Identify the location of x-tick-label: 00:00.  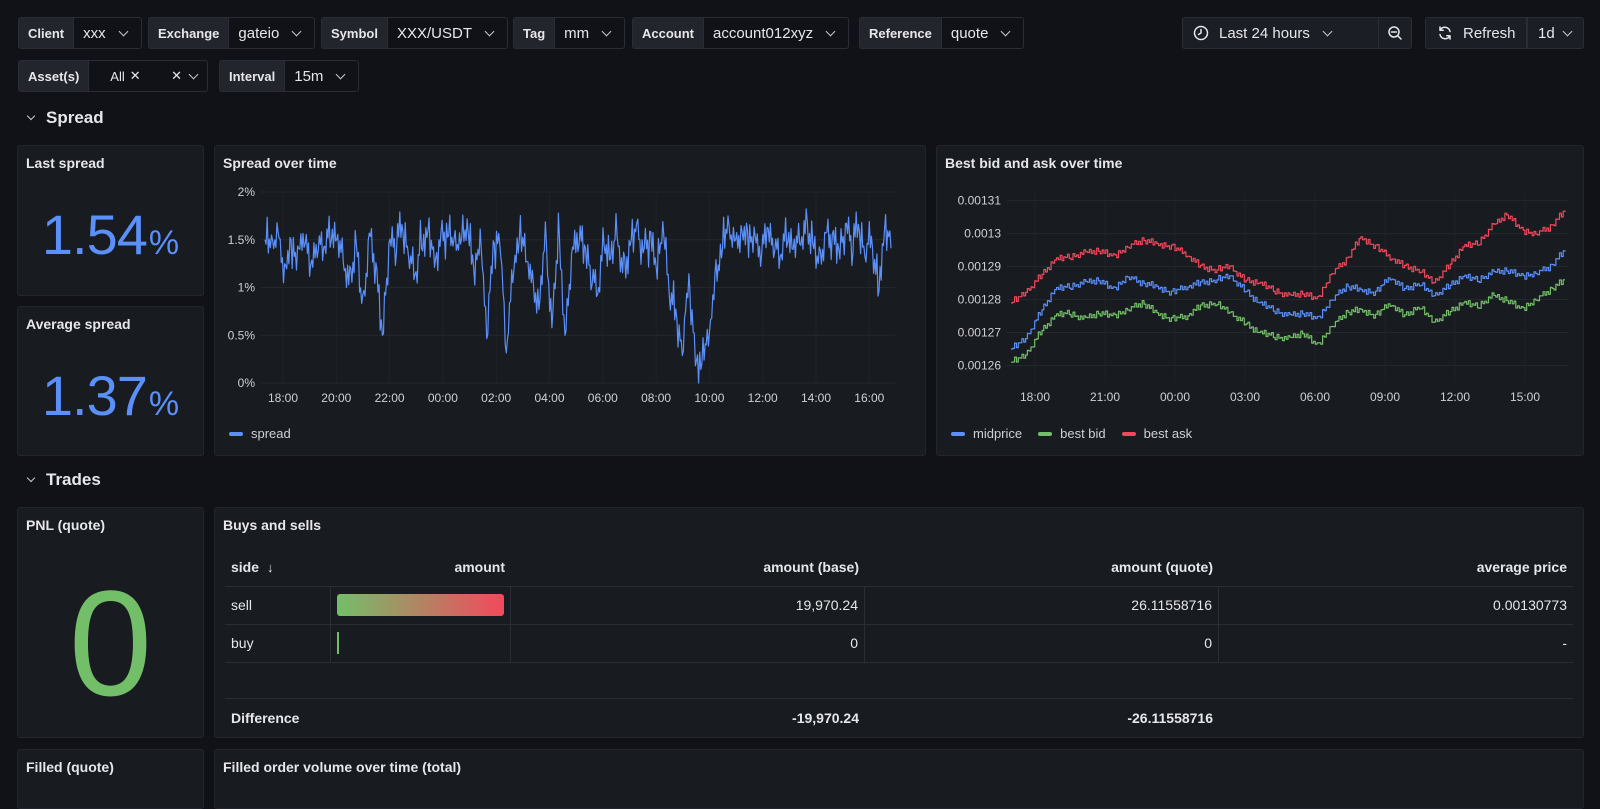
(1175, 397).